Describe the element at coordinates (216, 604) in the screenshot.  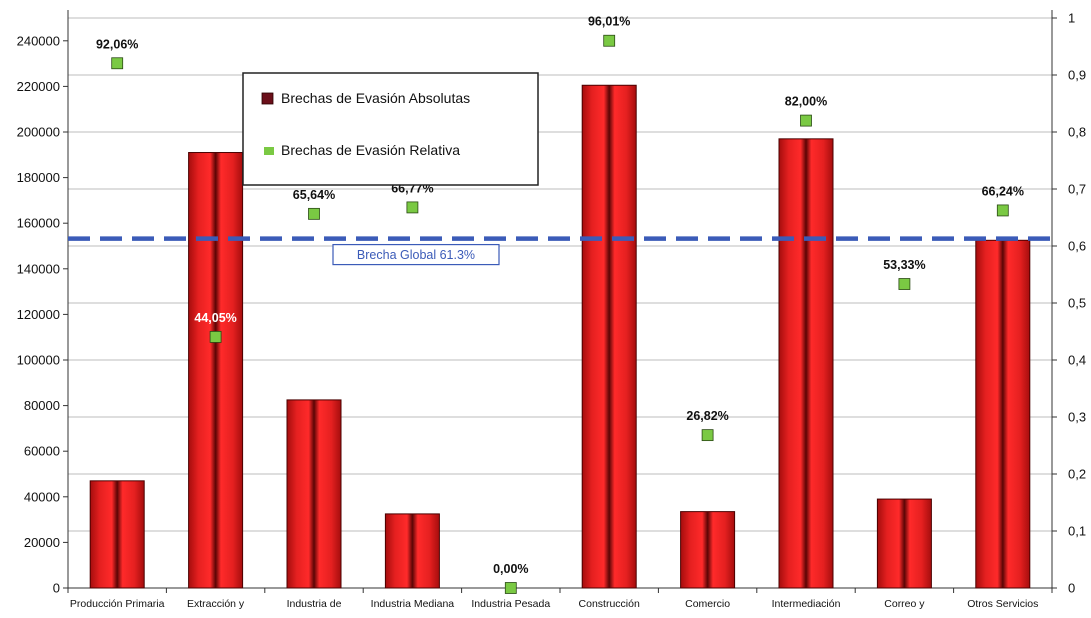
I see `x-tick-label: Extracción y` at that location.